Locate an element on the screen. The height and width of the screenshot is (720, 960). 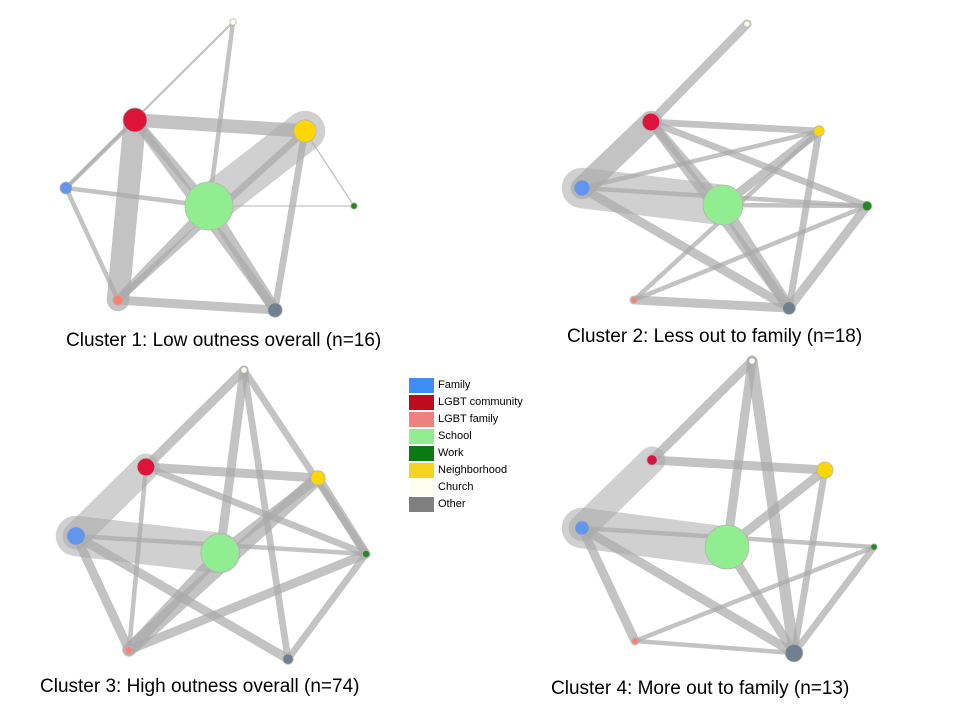
legend-item-lgbt-community: LGBT community is located at coordinates (468, 402).